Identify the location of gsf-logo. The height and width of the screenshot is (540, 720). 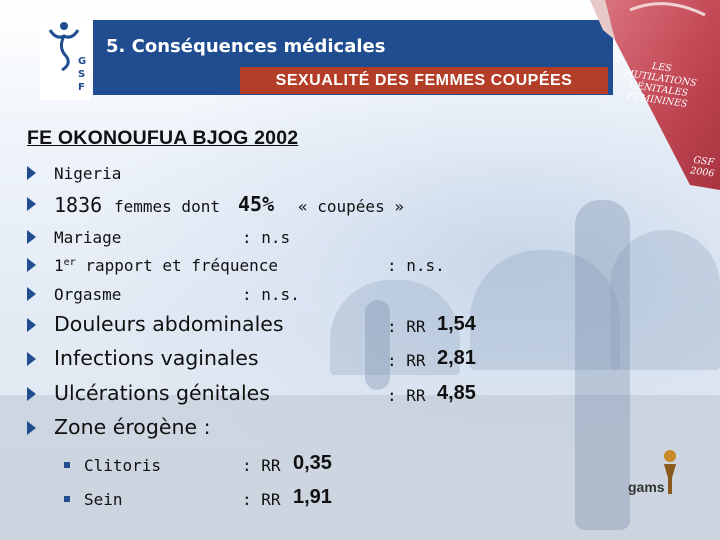
(65, 59).